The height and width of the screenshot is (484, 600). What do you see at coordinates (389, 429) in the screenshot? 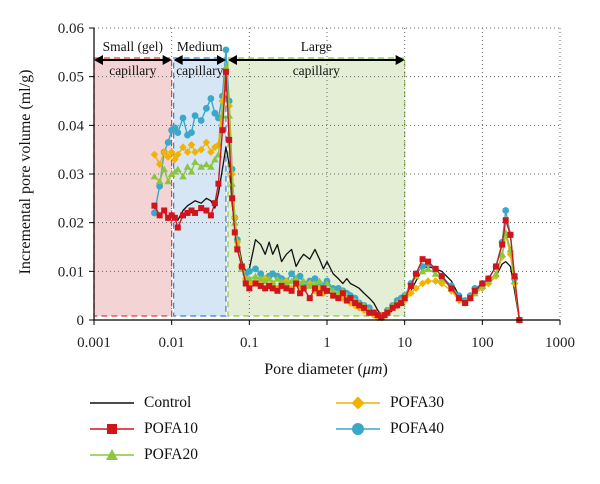
I see `legend-item-pofa40: POFA40` at bounding box center [389, 429].